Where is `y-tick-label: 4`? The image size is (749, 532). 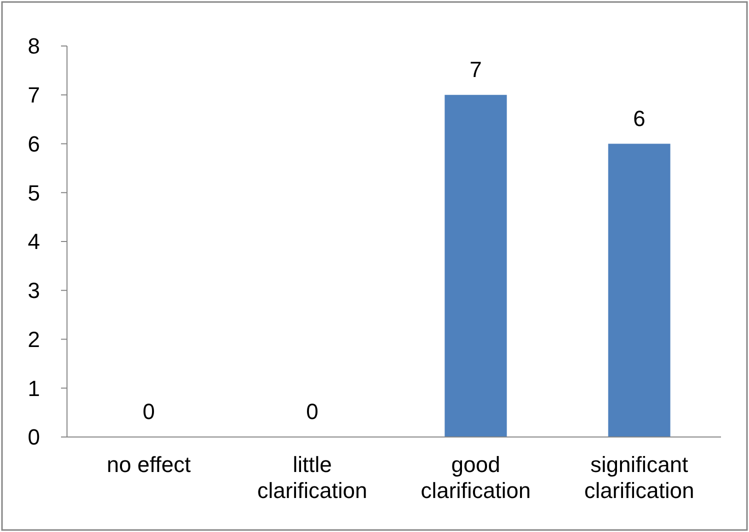
y-tick-label: 4 is located at coordinates (34, 241).